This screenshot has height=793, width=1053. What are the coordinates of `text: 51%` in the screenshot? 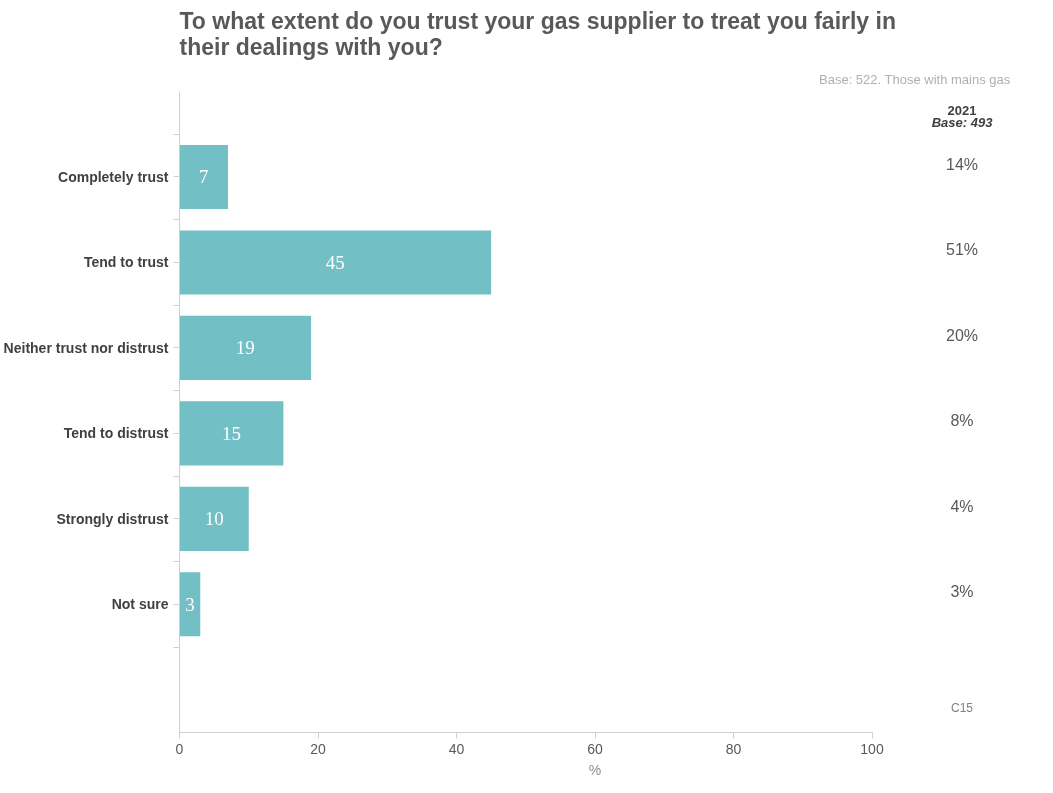 It's located at (962, 250).